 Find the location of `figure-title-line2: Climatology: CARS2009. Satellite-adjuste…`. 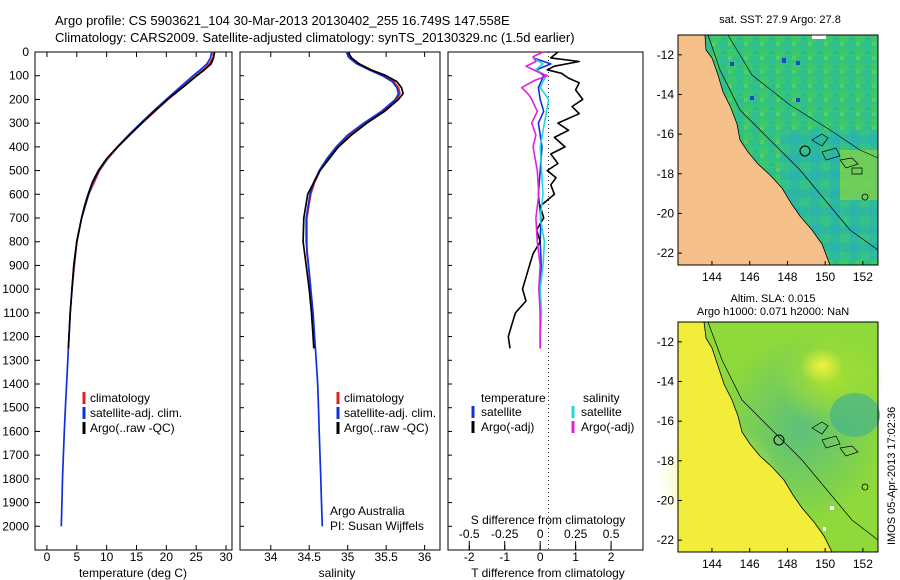

figure-title-line2: Climatology: CARS2009. Satellite-adjuste… is located at coordinates (315, 37).